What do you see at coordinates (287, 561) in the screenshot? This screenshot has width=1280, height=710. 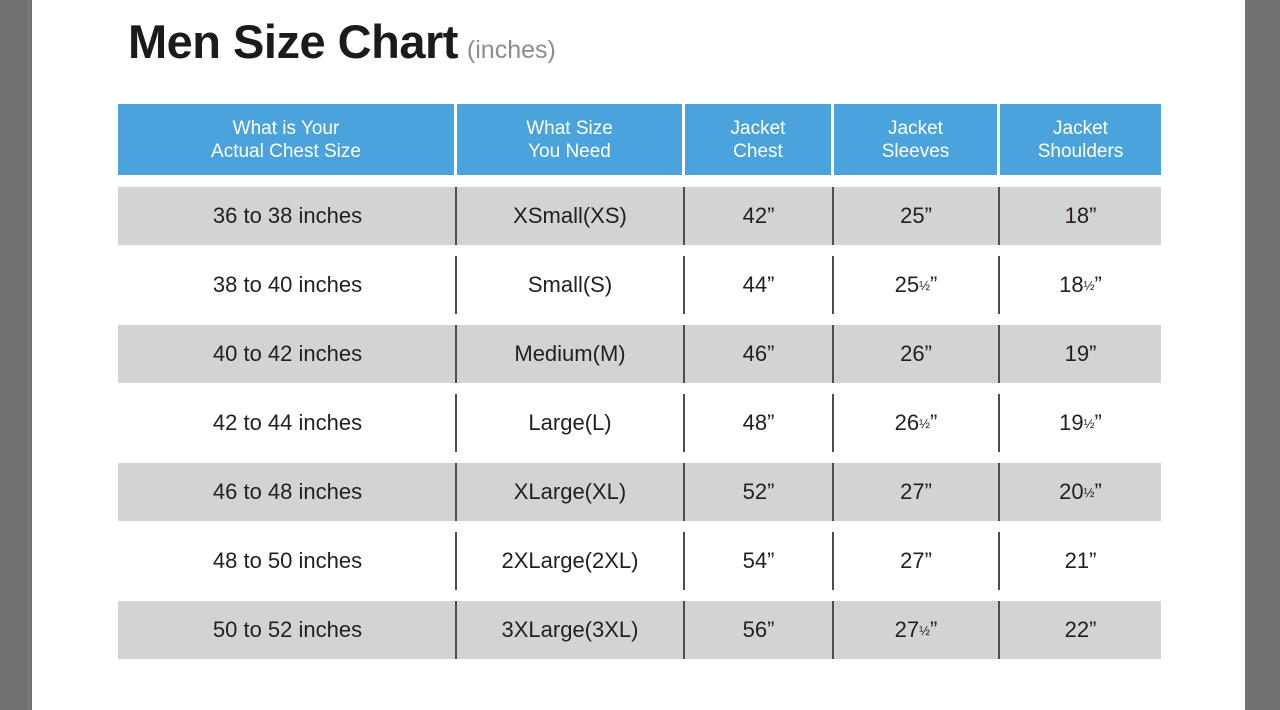 I see `cell-chest-range: 48 to 50 inches` at bounding box center [287, 561].